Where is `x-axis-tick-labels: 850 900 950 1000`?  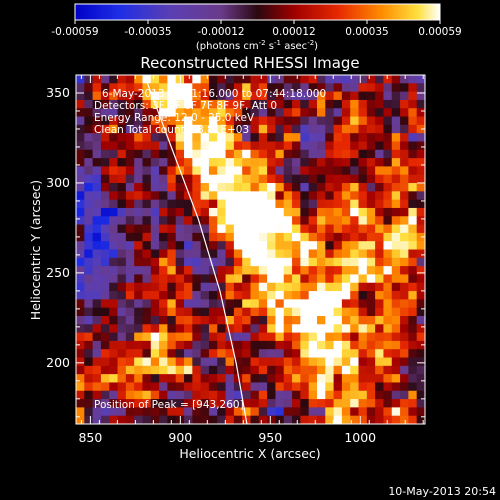 x-axis-tick-labels: 850 900 950 1000 is located at coordinates (227, 437).